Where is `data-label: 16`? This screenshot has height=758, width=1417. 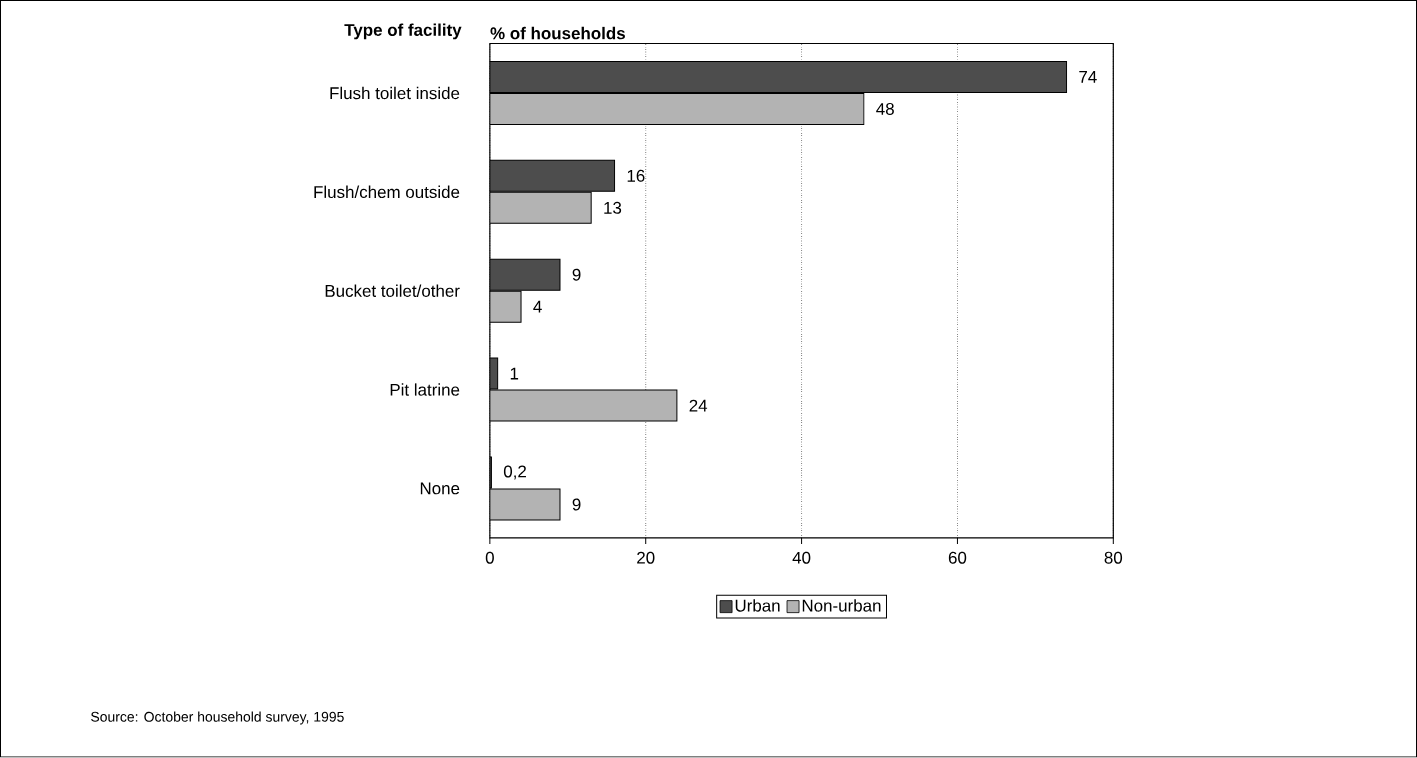
data-label: 16 is located at coordinates (636, 176).